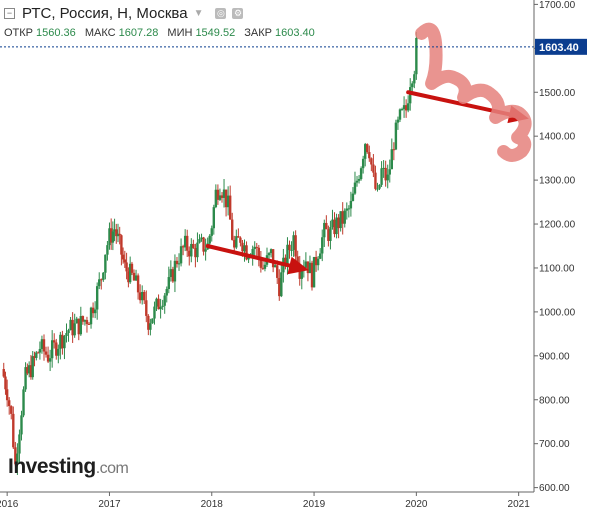 Image resolution: width=590 pixels, height=512 pixels. I want to click on open-value: 1560.36, so click(56, 33).